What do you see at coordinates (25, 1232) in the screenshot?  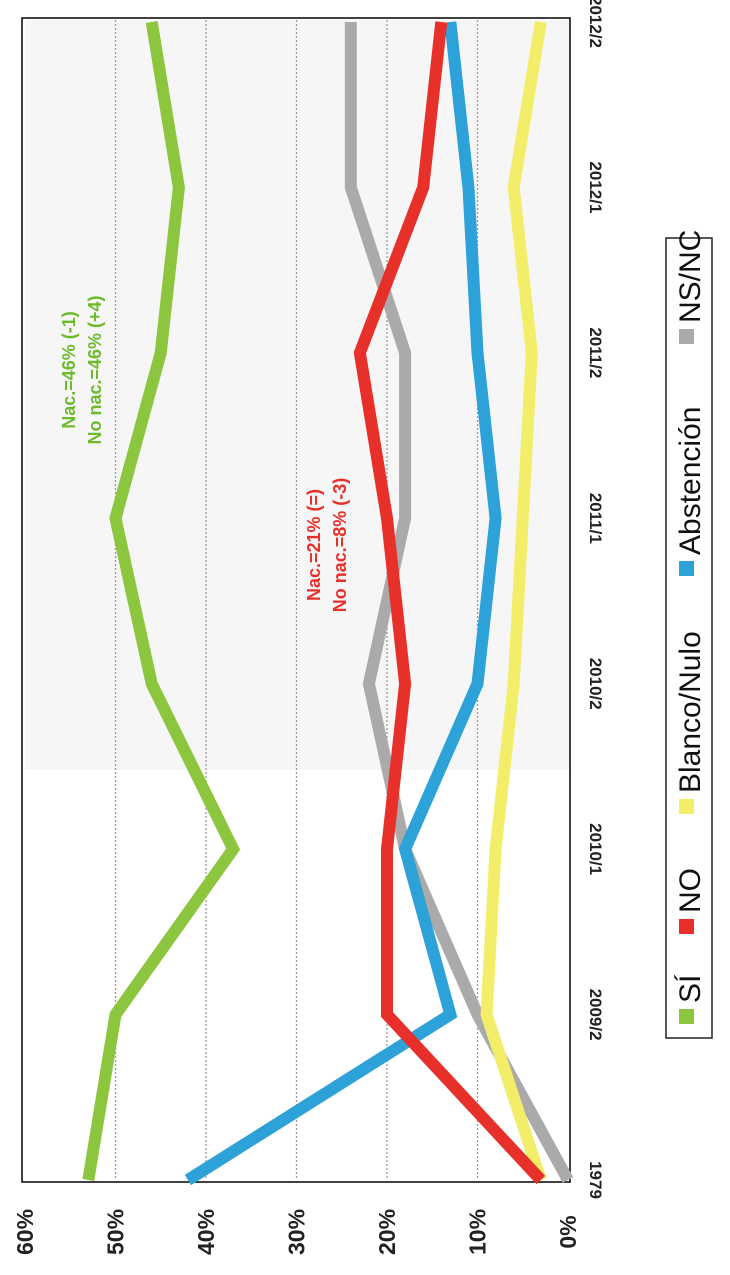 I see `y-tick-label: 60%` at bounding box center [25, 1232].